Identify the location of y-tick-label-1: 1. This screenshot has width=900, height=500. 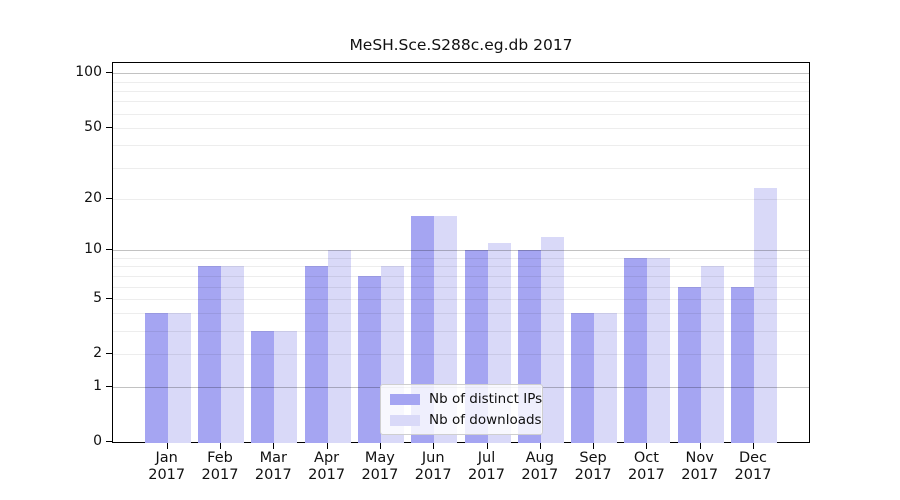
(97, 385).